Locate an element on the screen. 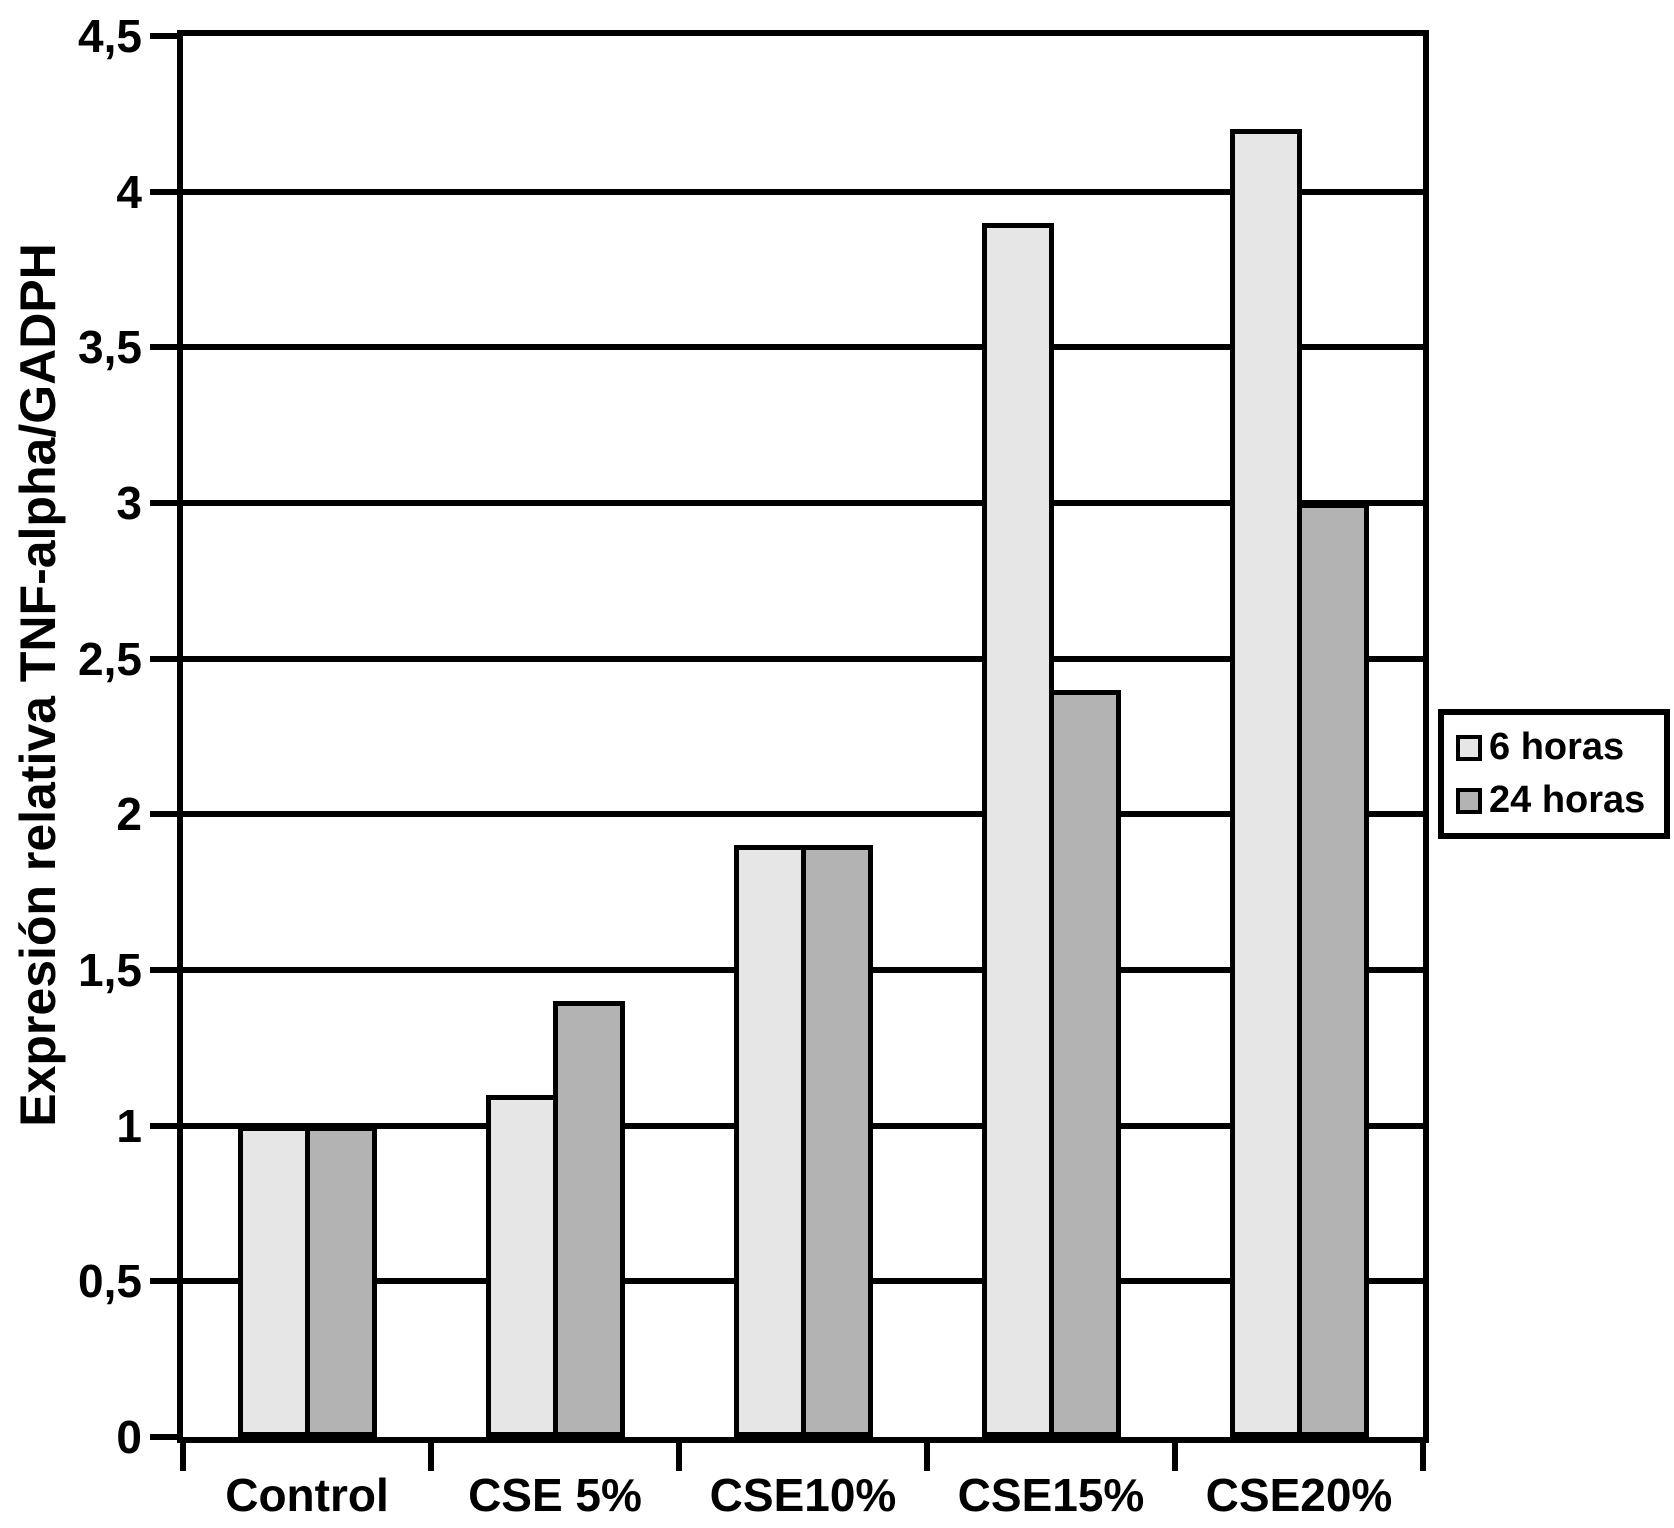 This screenshot has height=1528, width=1674. y-axis-tick-label: 0,5 is located at coordinates (110, 1281).